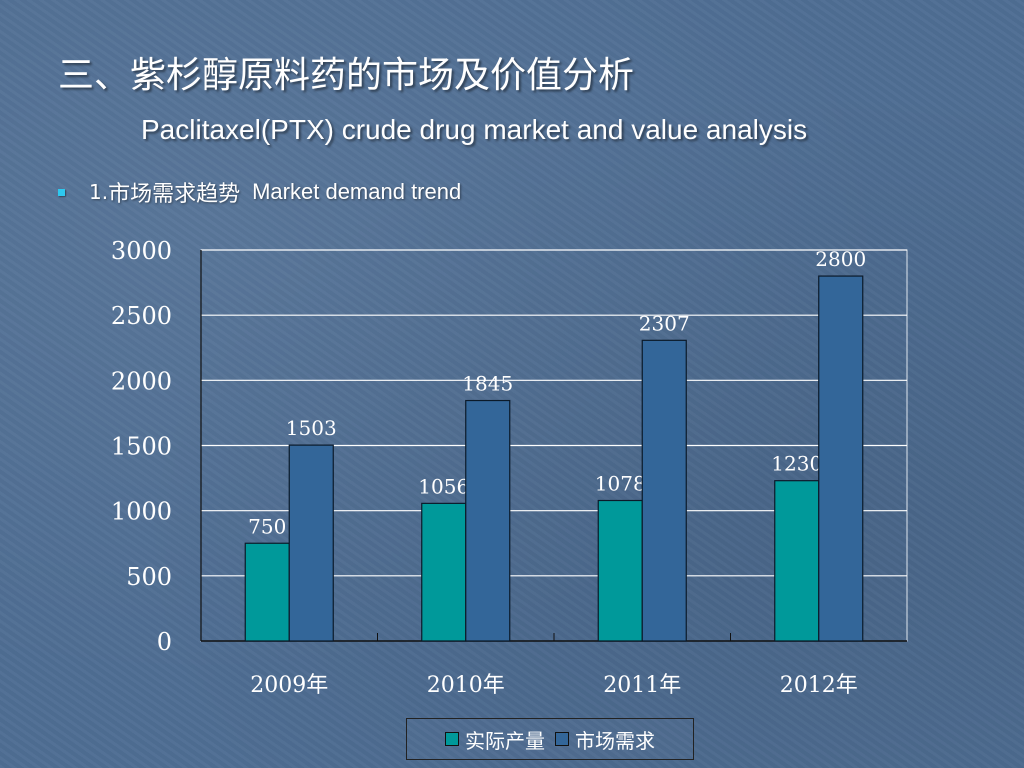 The image size is (1024, 768). I want to click on legend-swatch-production, so click(452, 739).